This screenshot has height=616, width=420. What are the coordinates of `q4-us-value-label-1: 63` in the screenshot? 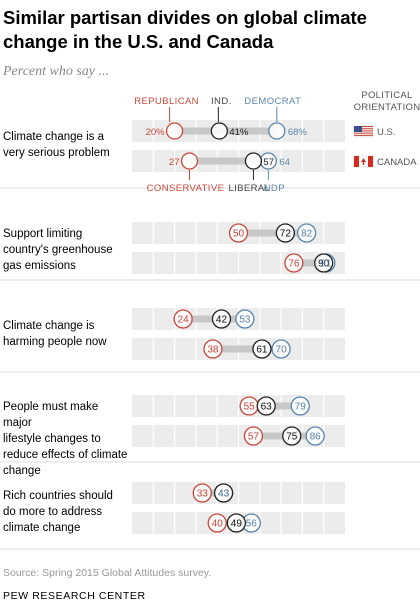 It's located at (267, 407).